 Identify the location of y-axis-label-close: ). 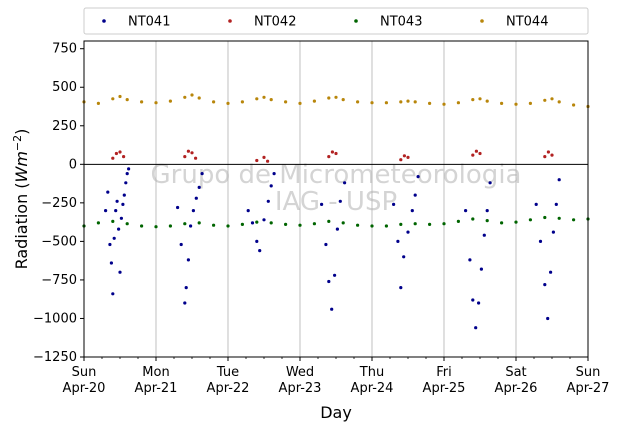
(21, 132).